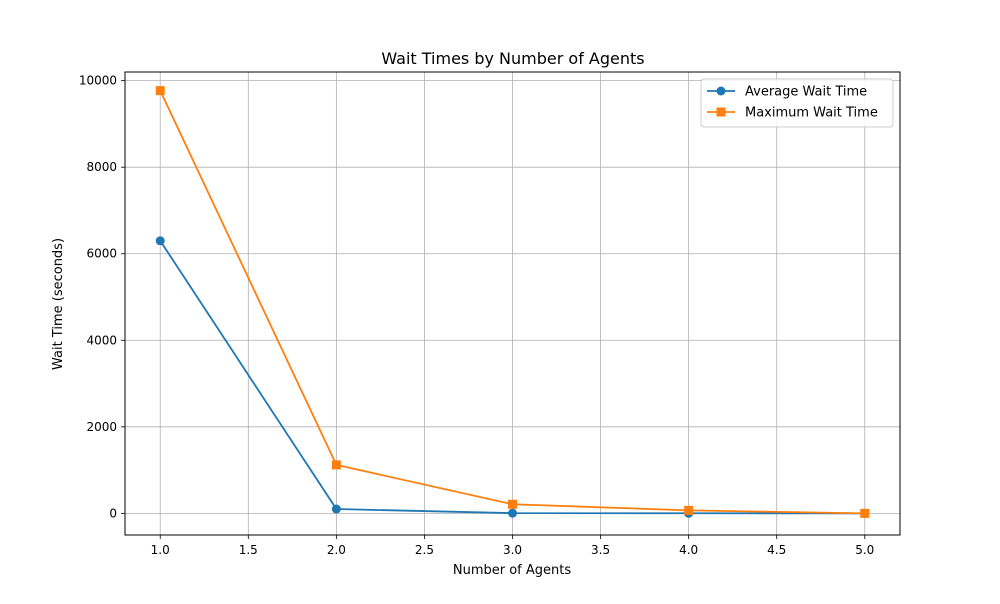  I want to click on x-tick-label: 1.0, so click(160, 550).